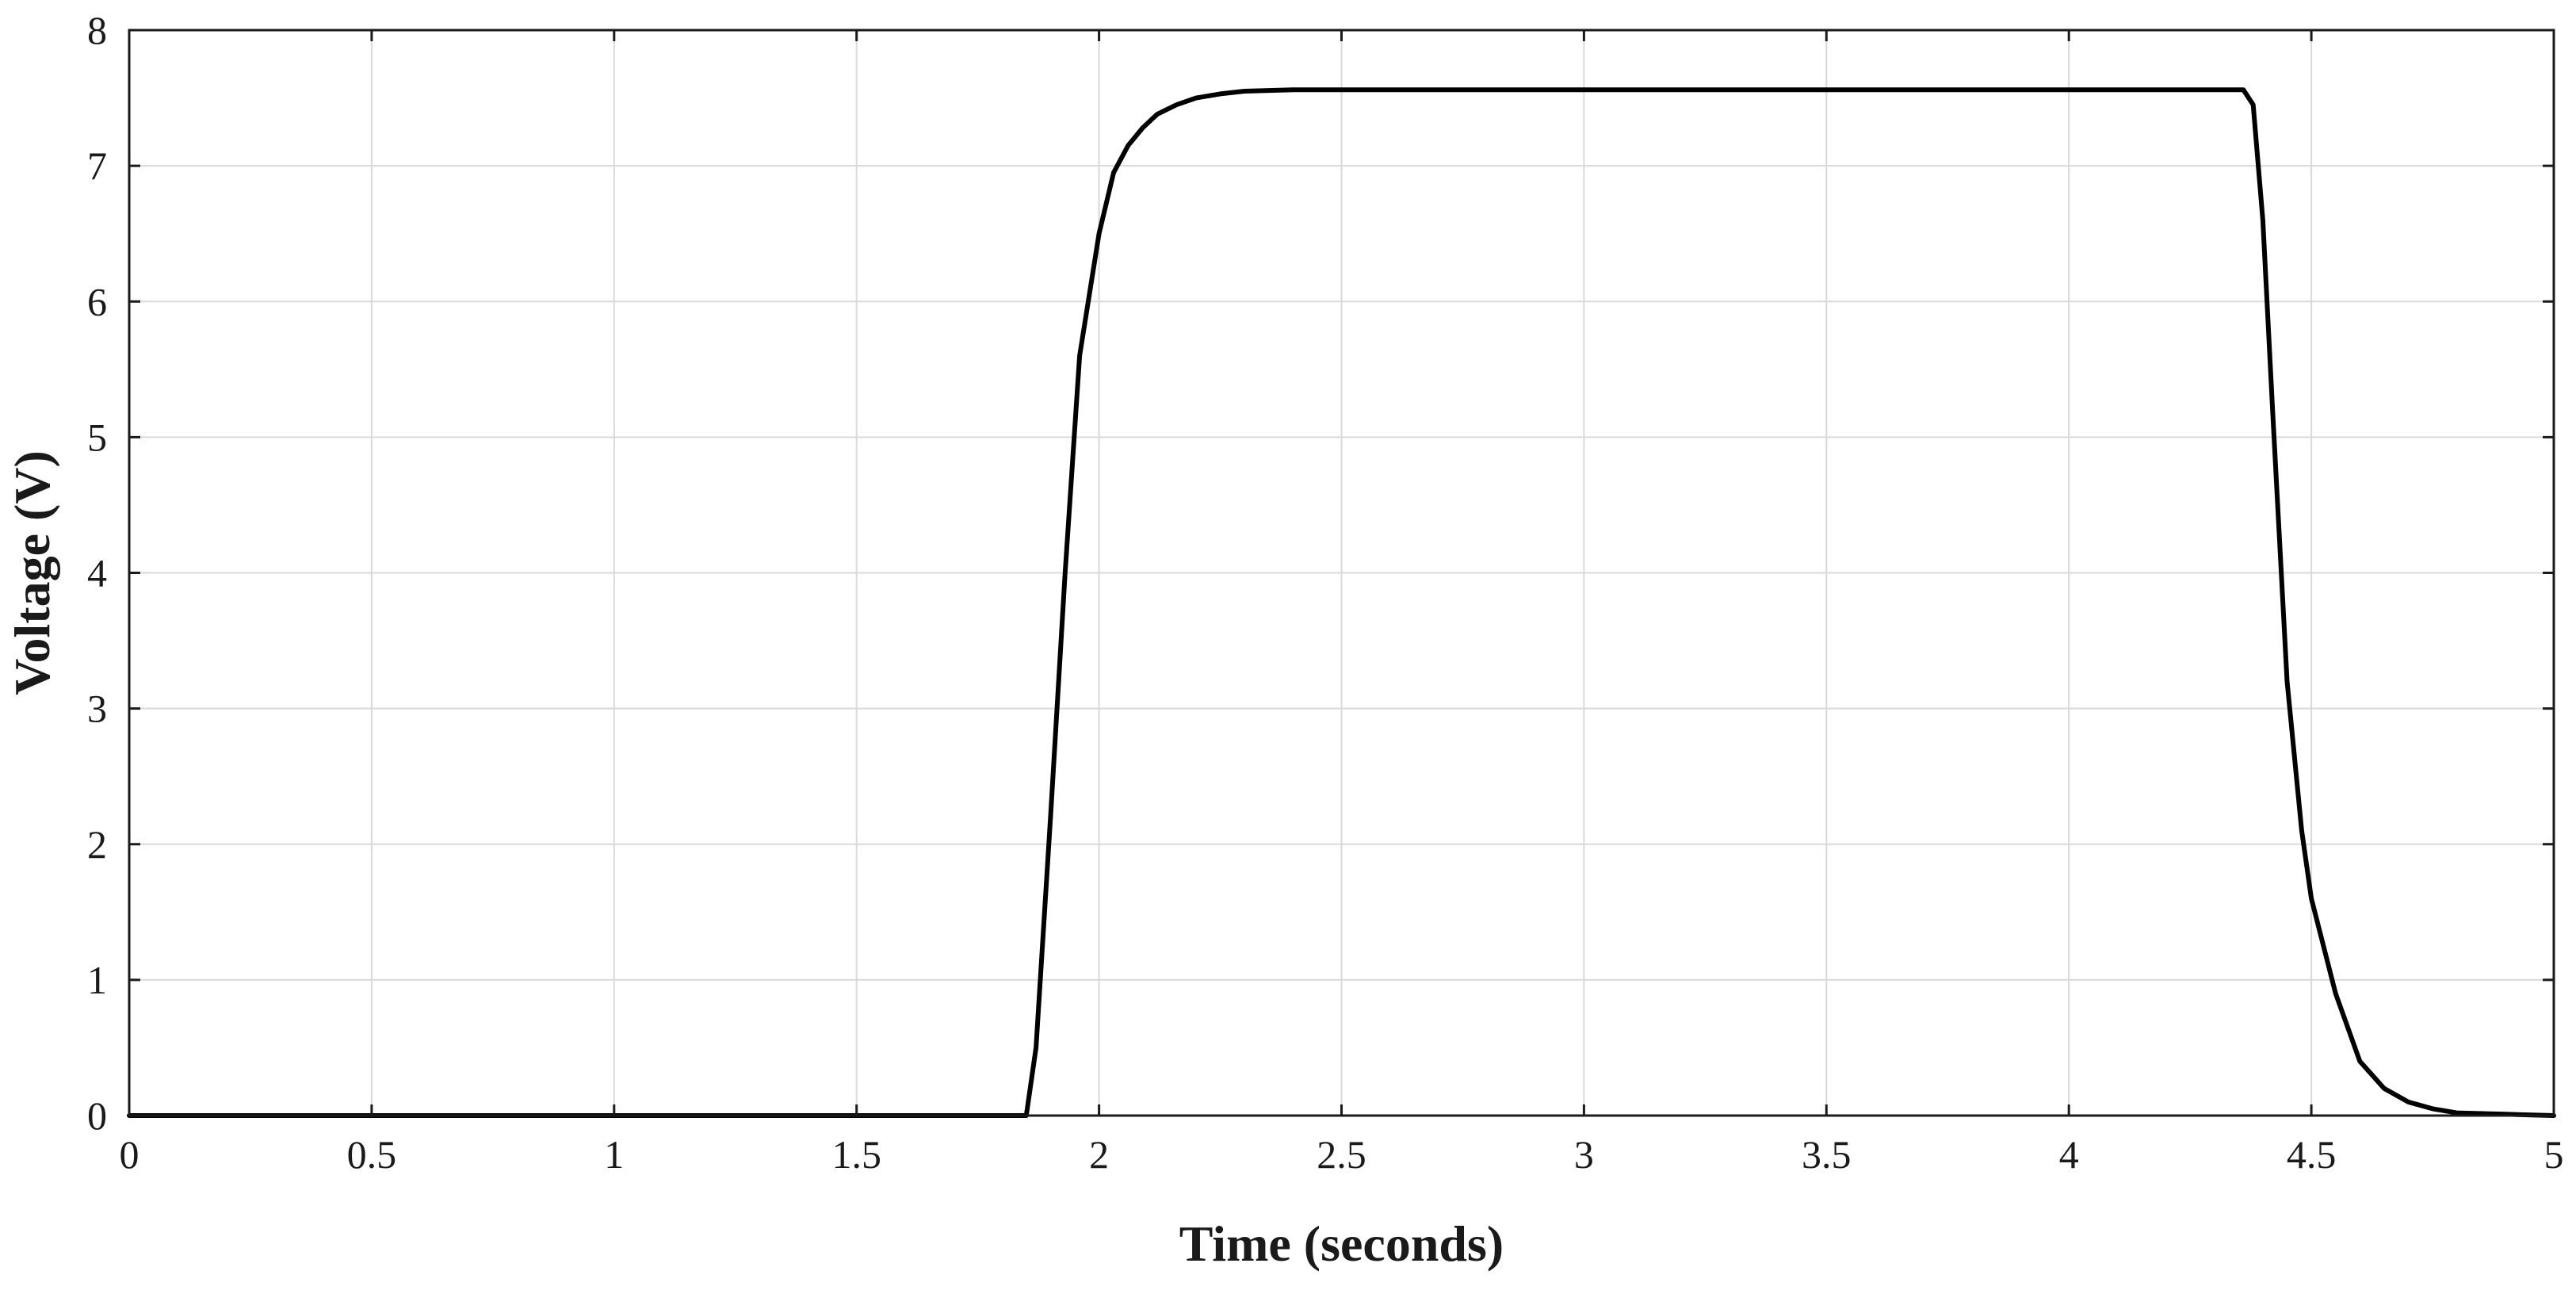 The width and height of the screenshot is (2576, 1290). I want to click on x-tick-label: 2, so click(1099, 1154).